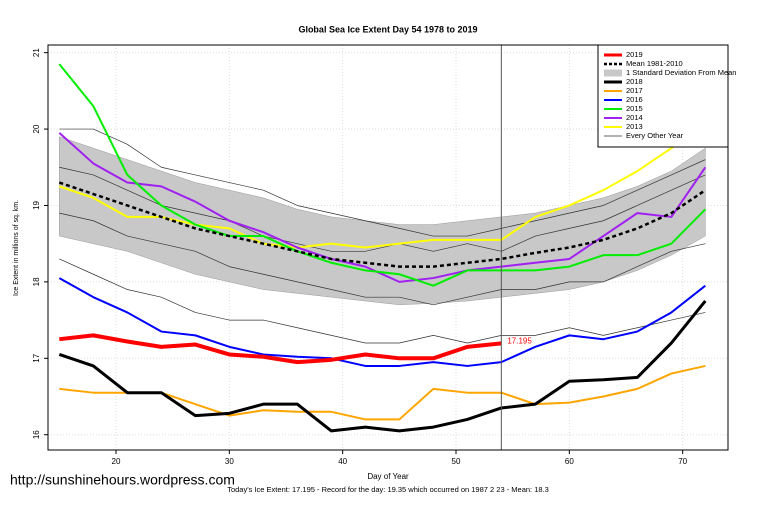 This screenshot has height=506, width=760. Describe the element at coordinates (36, 204) in the screenshot. I see `y-tick-label: 19` at that location.